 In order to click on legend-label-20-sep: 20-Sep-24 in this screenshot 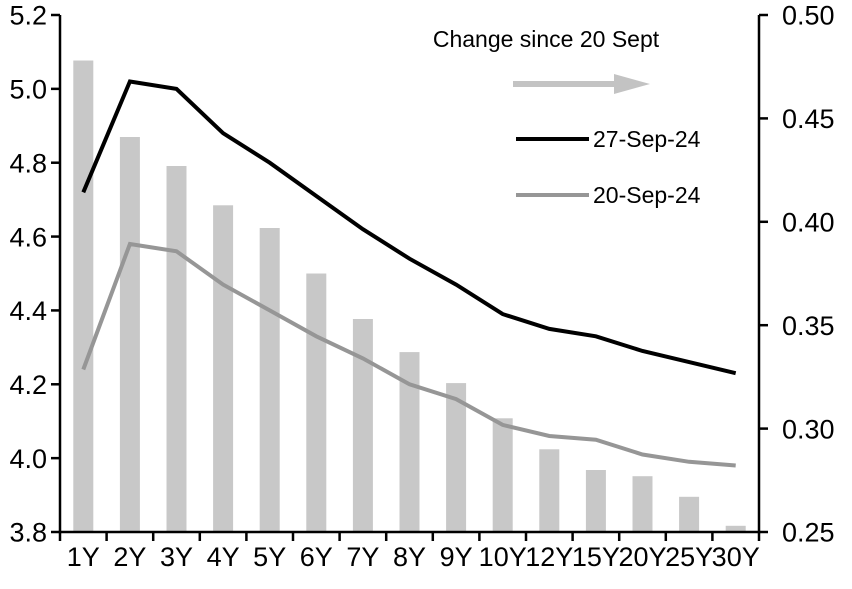, I will do `click(647, 195)`.